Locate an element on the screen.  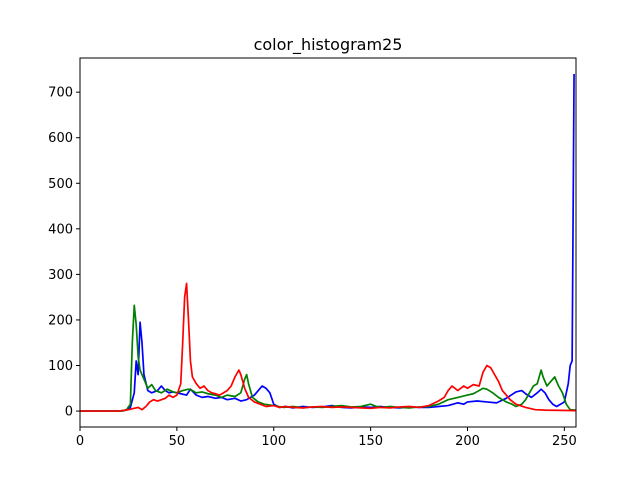
chart-title: color_histogram25 is located at coordinates (328, 45).